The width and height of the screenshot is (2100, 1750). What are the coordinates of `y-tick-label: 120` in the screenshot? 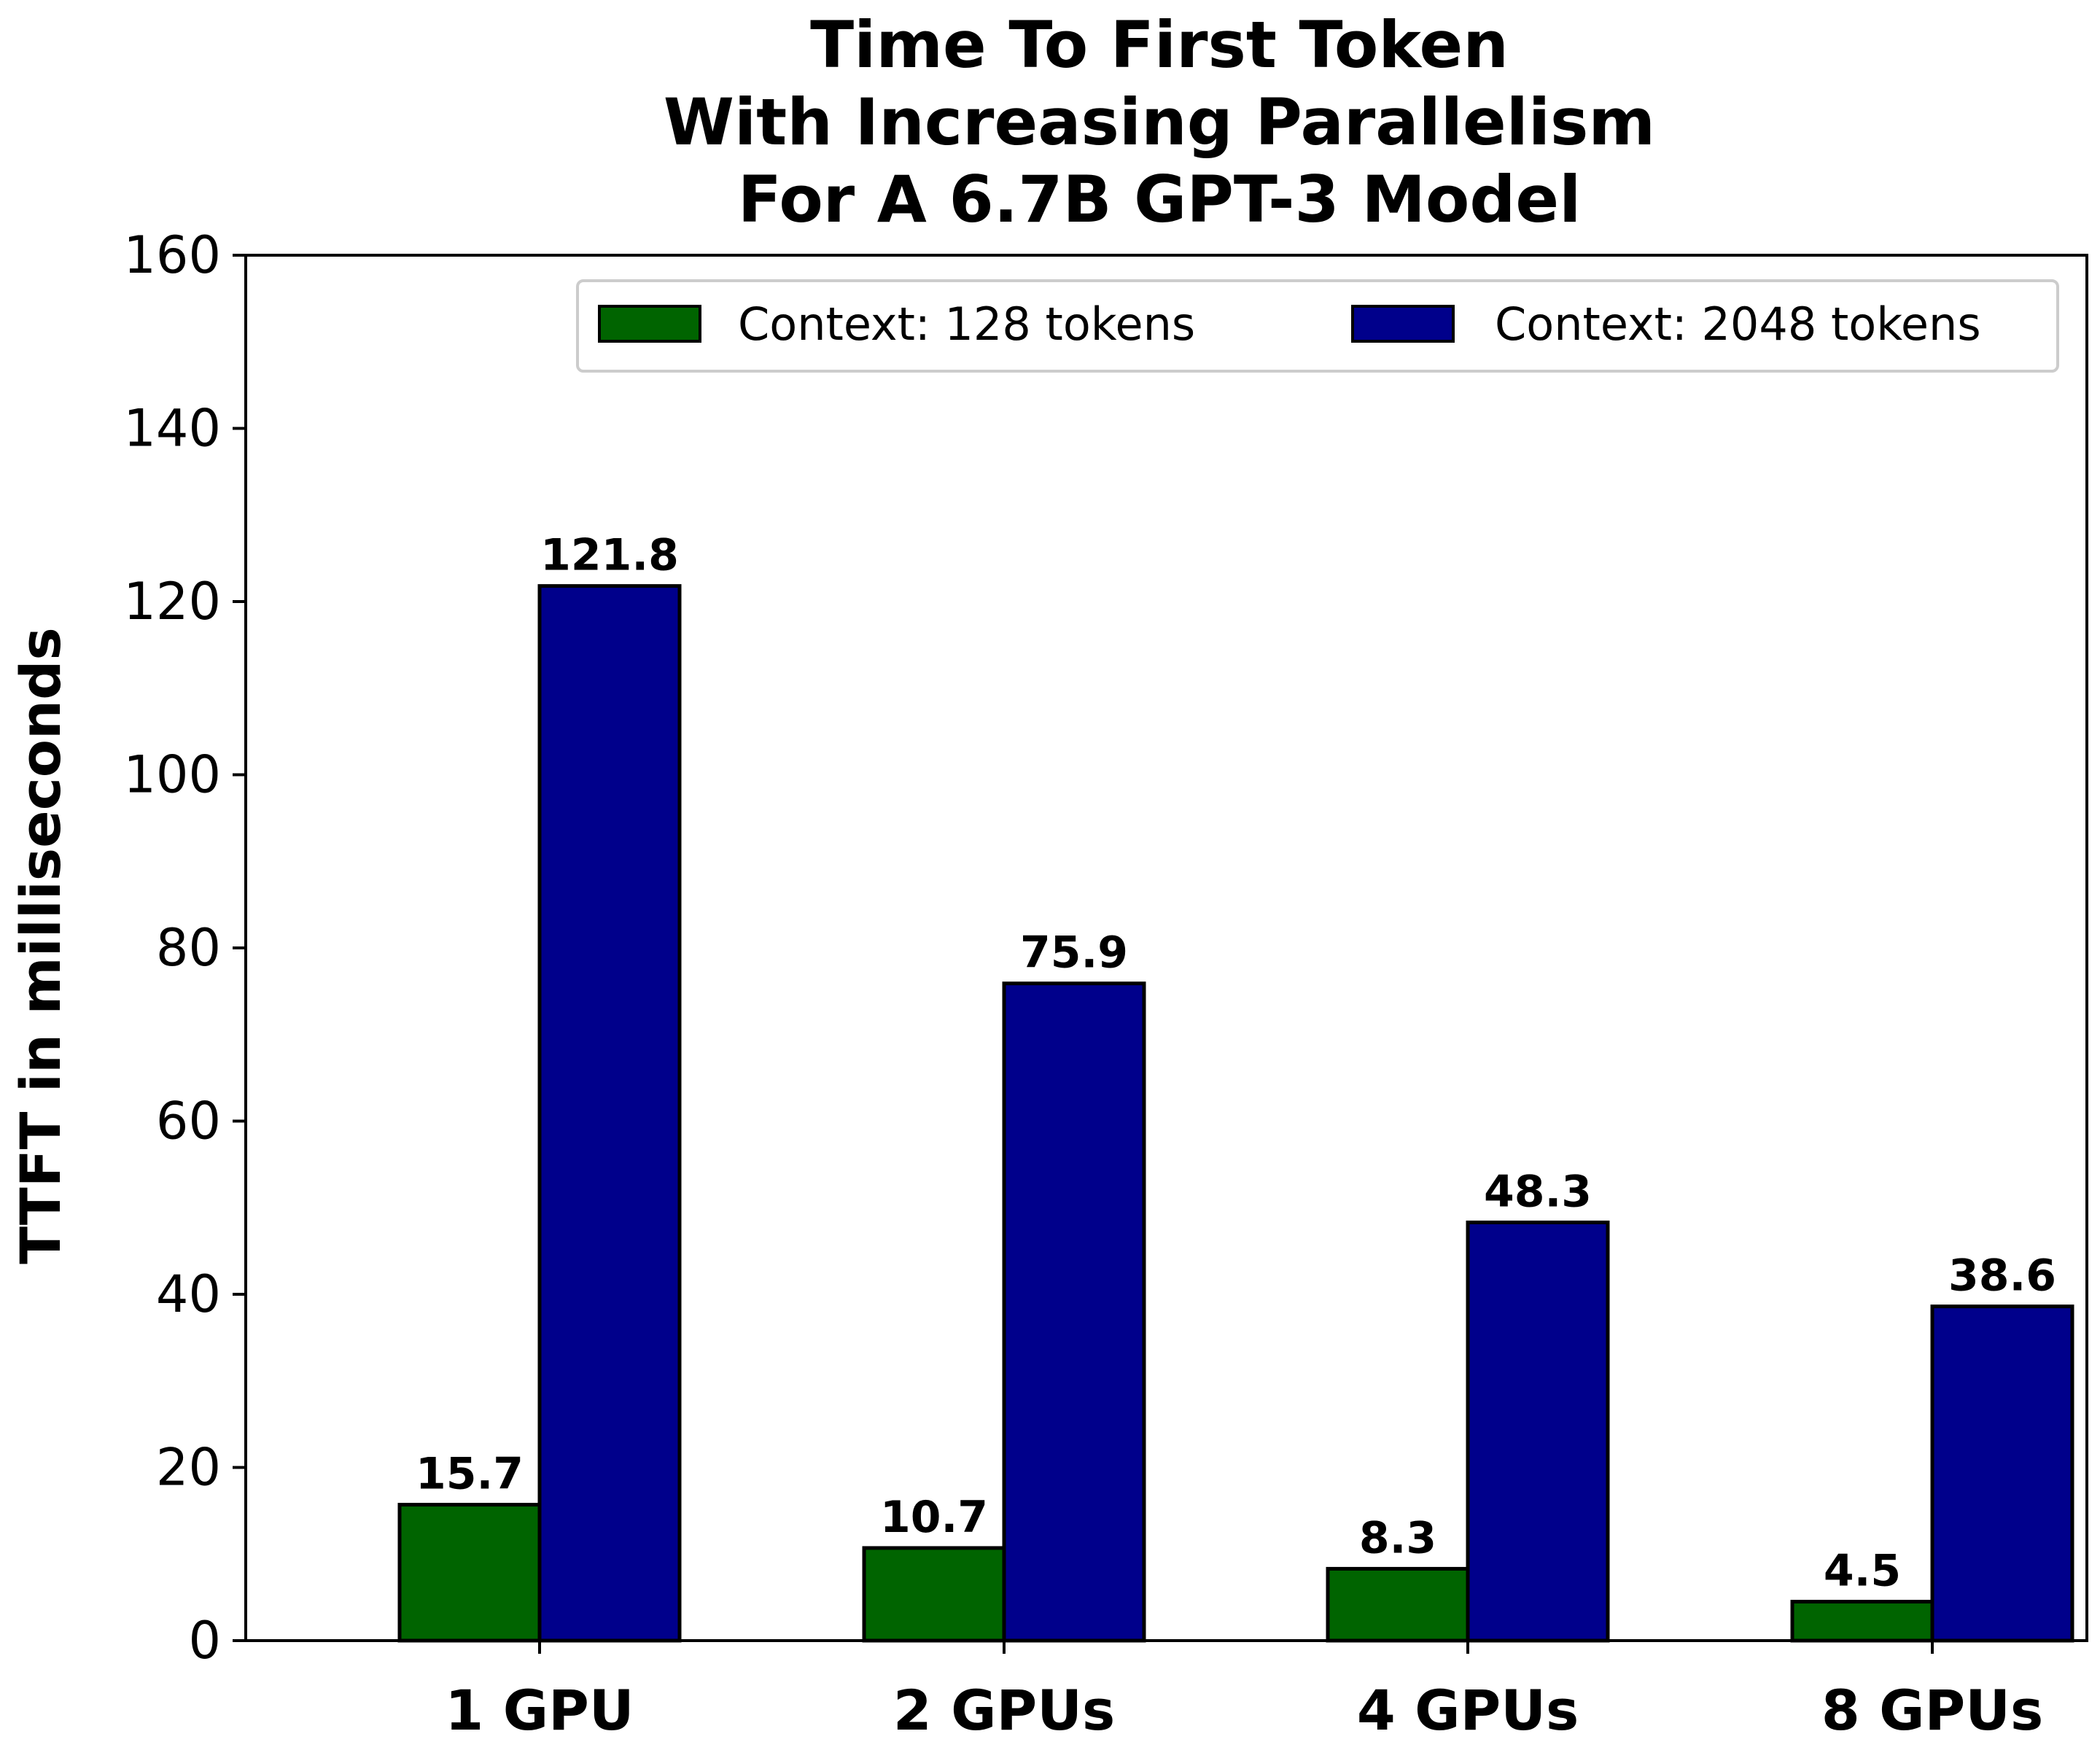 It's located at (172, 601).